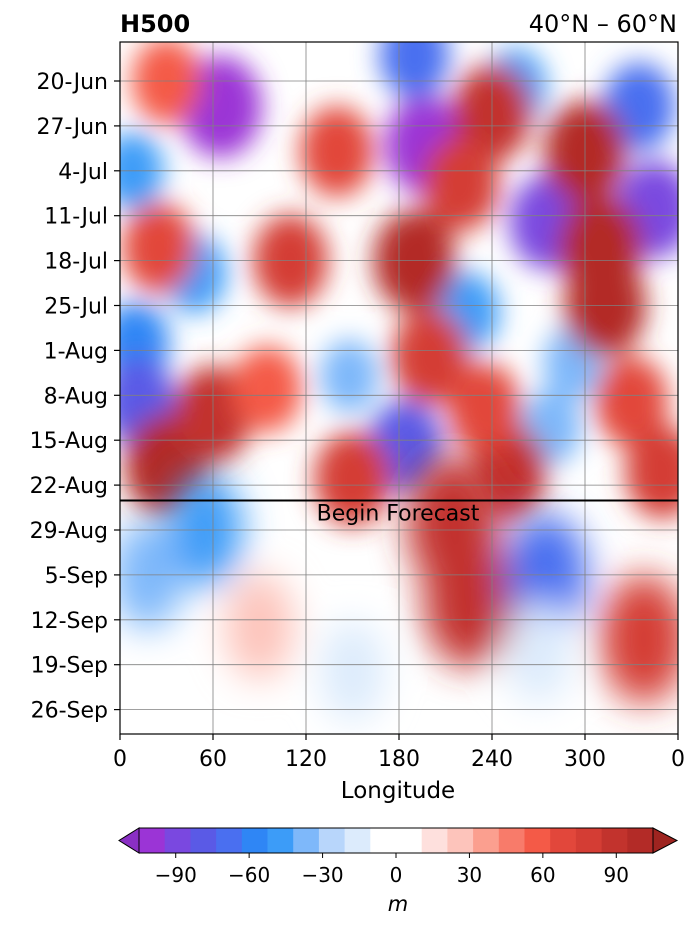  Describe the element at coordinates (176, 875) in the screenshot. I see `colorbar-tick-label: −90` at that location.